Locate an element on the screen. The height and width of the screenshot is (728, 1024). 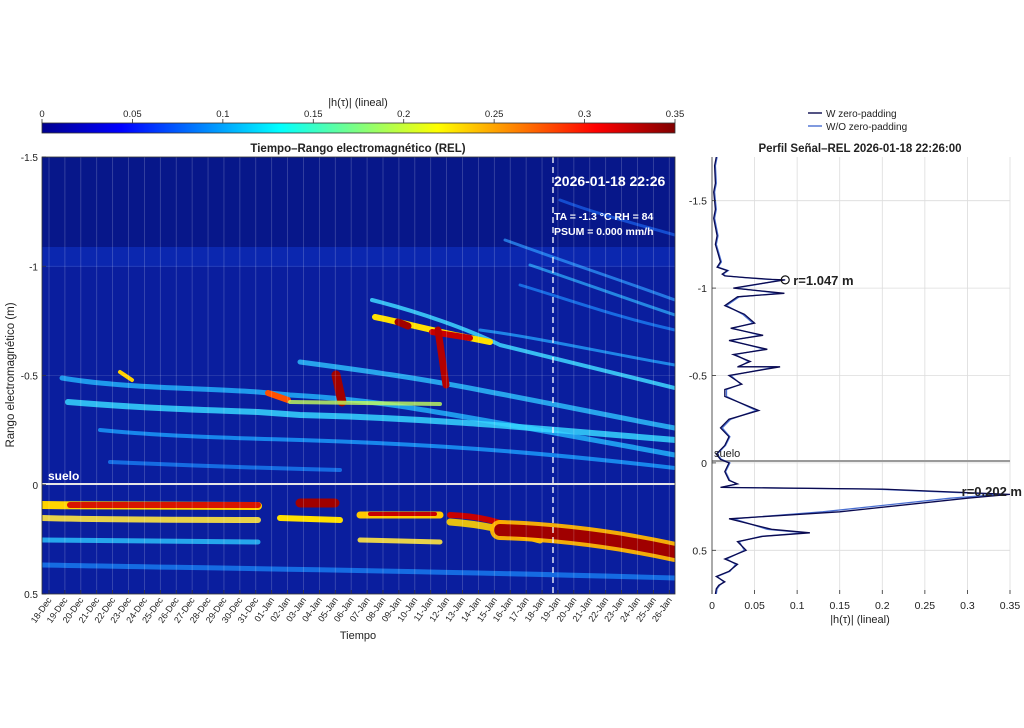
legend-item-w-zero-padding: W zero-padding is located at coordinates (861, 114).